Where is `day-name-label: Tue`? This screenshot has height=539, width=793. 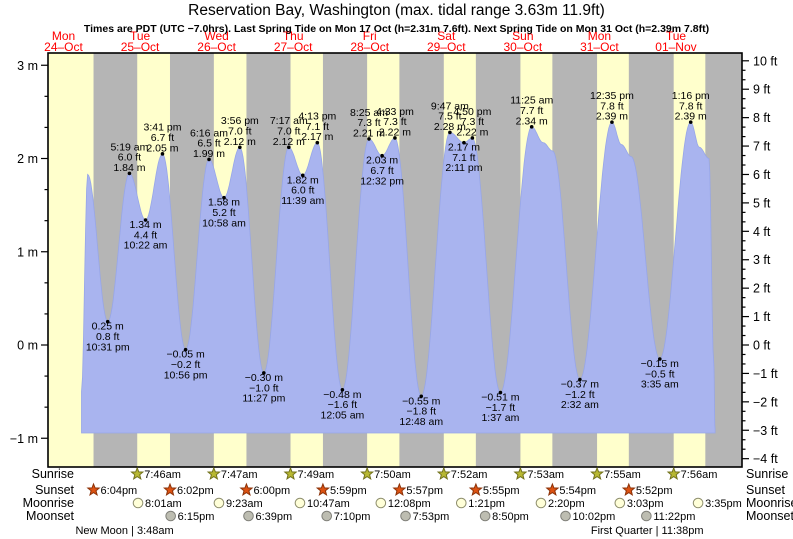 day-name-label: Tue is located at coordinates (676, 36).